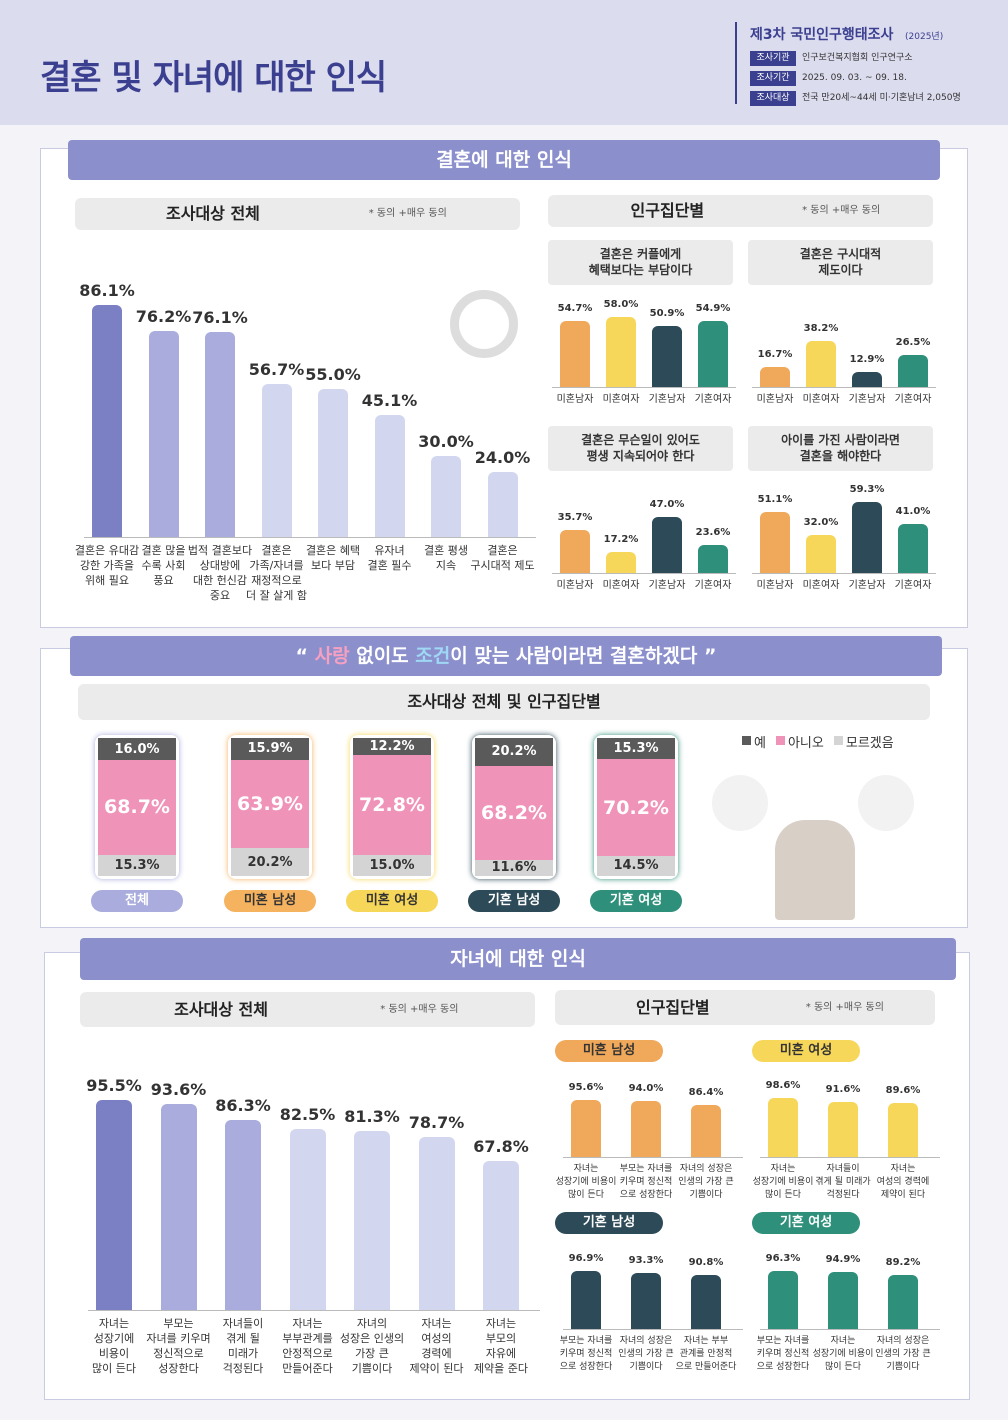  What do you see at coordinates (178, 1090) in the screenshot?
I see `value-label: 93.6%` at bounding box center [178, 1090].